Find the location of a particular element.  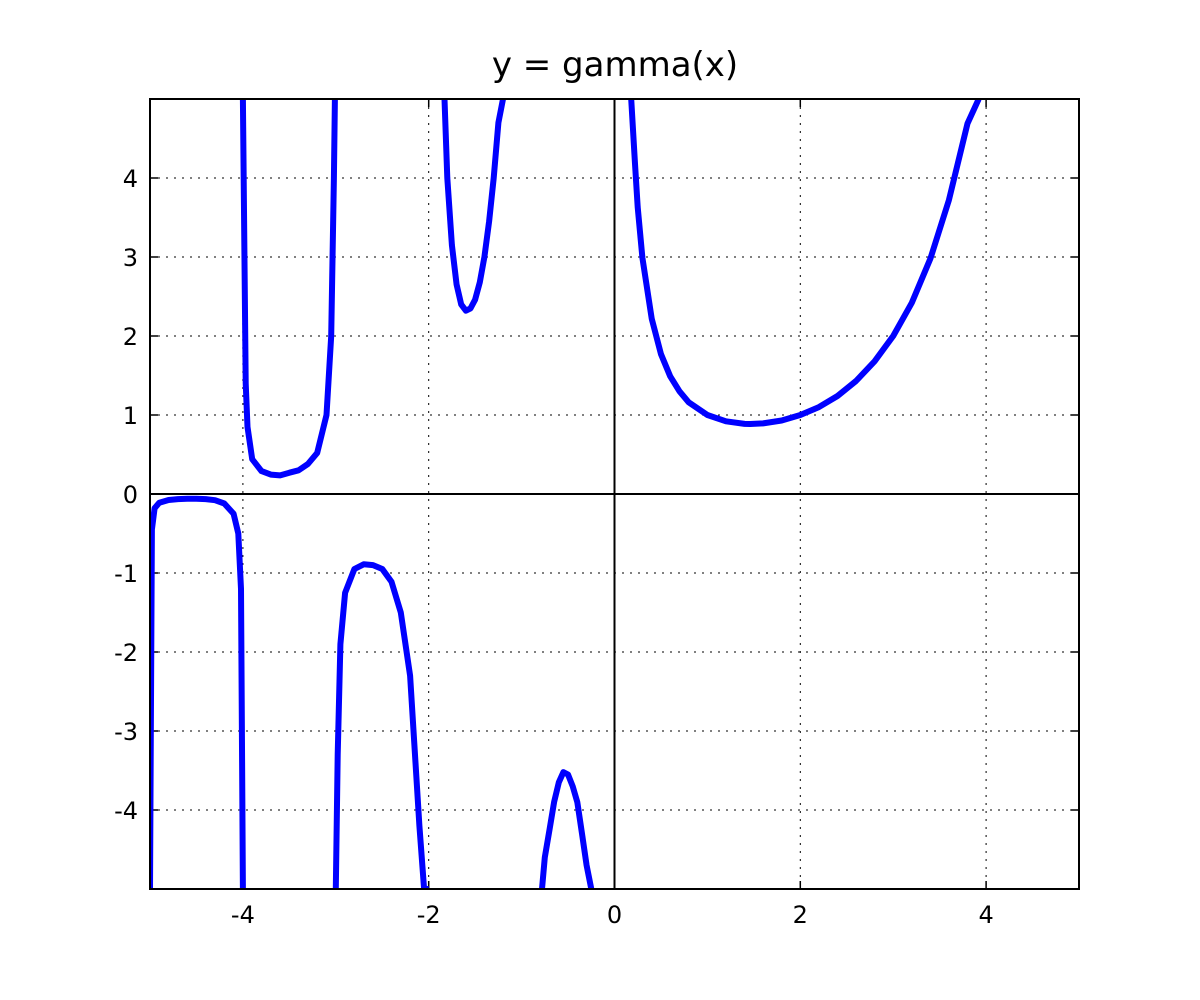

x-tick-label: 2 is located at coordinates (800, 915).